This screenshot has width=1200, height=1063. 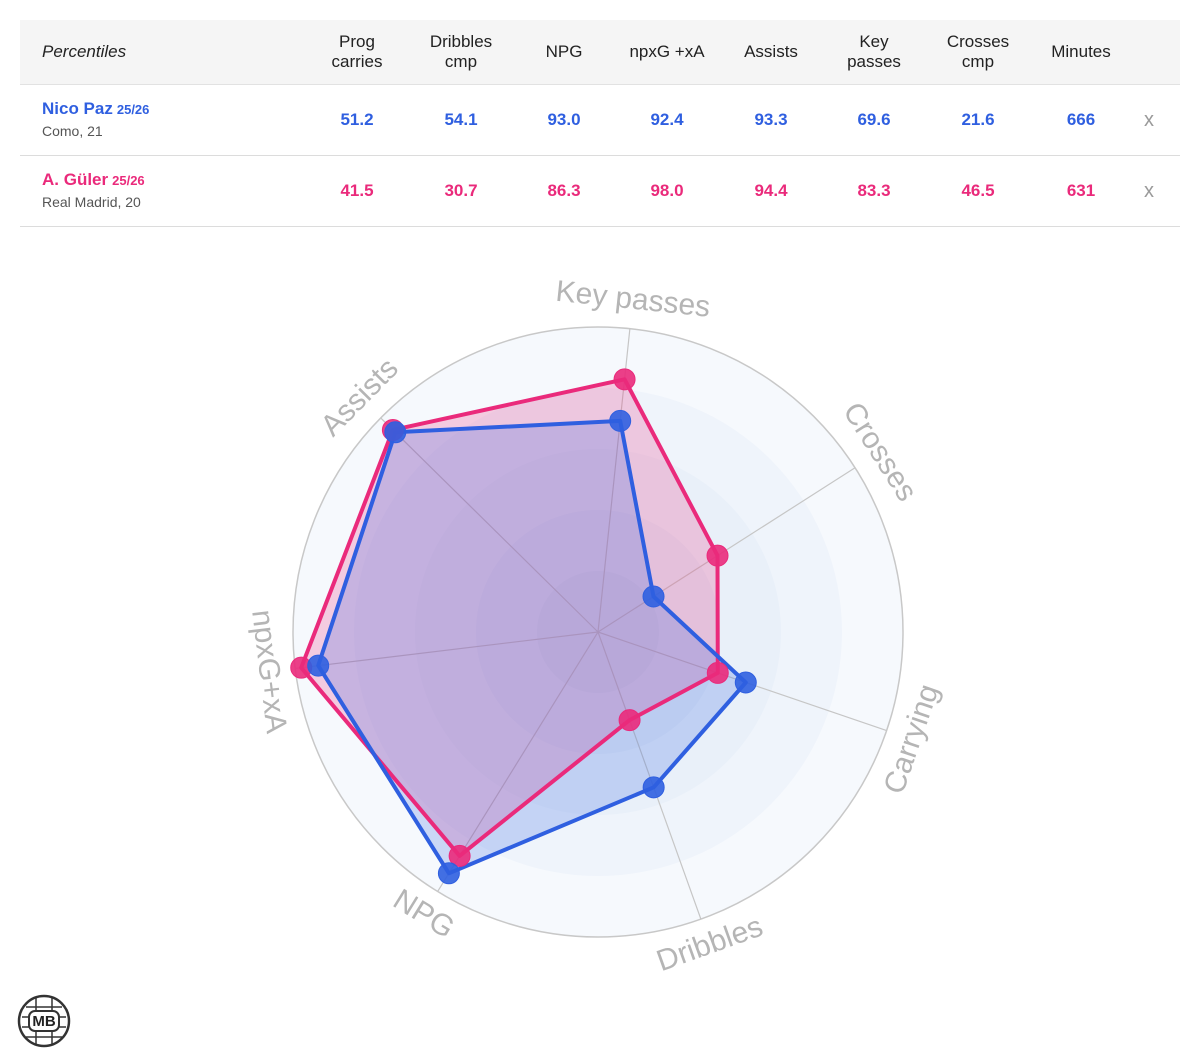 What do you see at coordinates (357, 41) in the screenshot?
I see `column-header-line: Prog` at bounding box center [357, 41].